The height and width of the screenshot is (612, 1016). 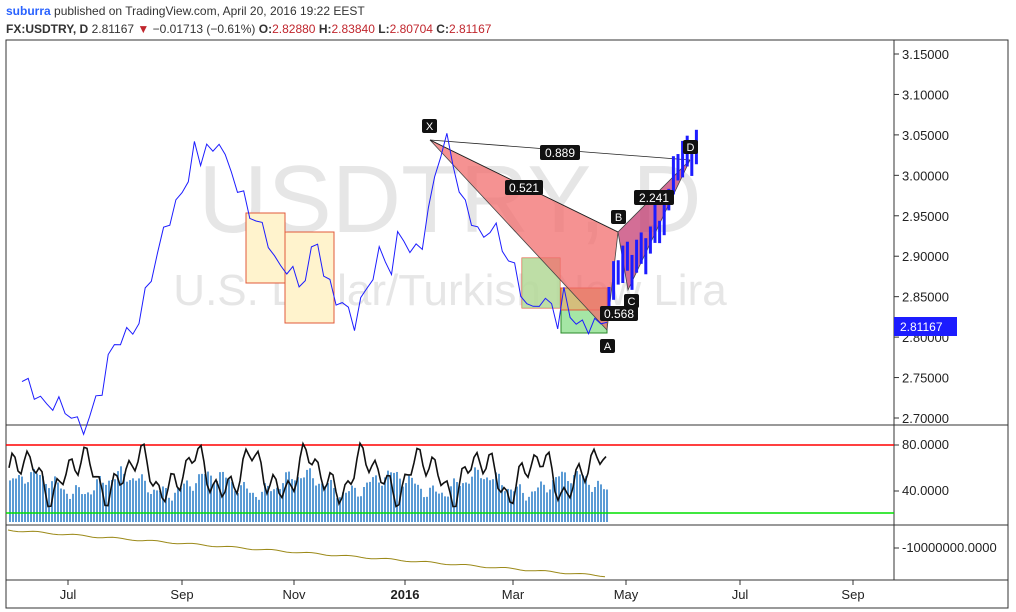 What do you see at coordinates (47, 29) in the screenshot?
I see `symbol-label: FX:USDTRY, D` at bounding box center [47, 29].